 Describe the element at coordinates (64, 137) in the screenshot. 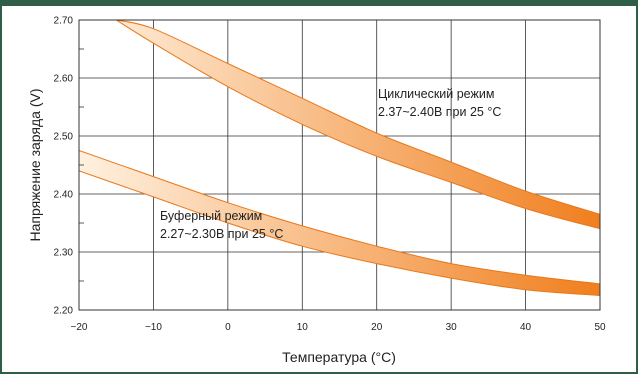

I see `y-tick-label: 2.50` at that location.